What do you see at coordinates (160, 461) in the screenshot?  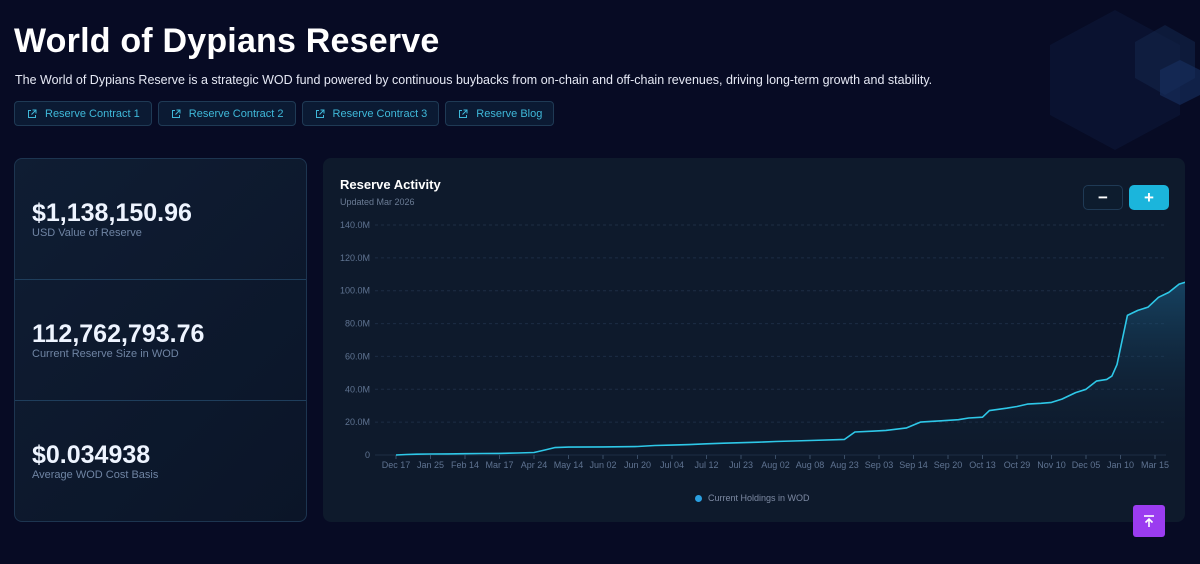 I see `stat-cost-basis: $0.034938 Average WOD Cost Basis` at bounding box center [160, 461].